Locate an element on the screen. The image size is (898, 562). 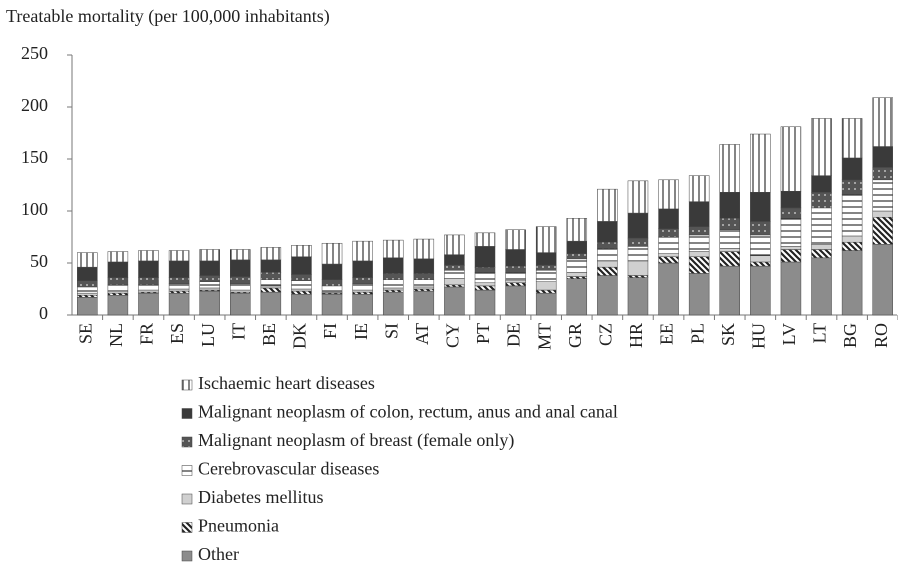
y-tick-label: 0 is located at coordinates (43, 313).